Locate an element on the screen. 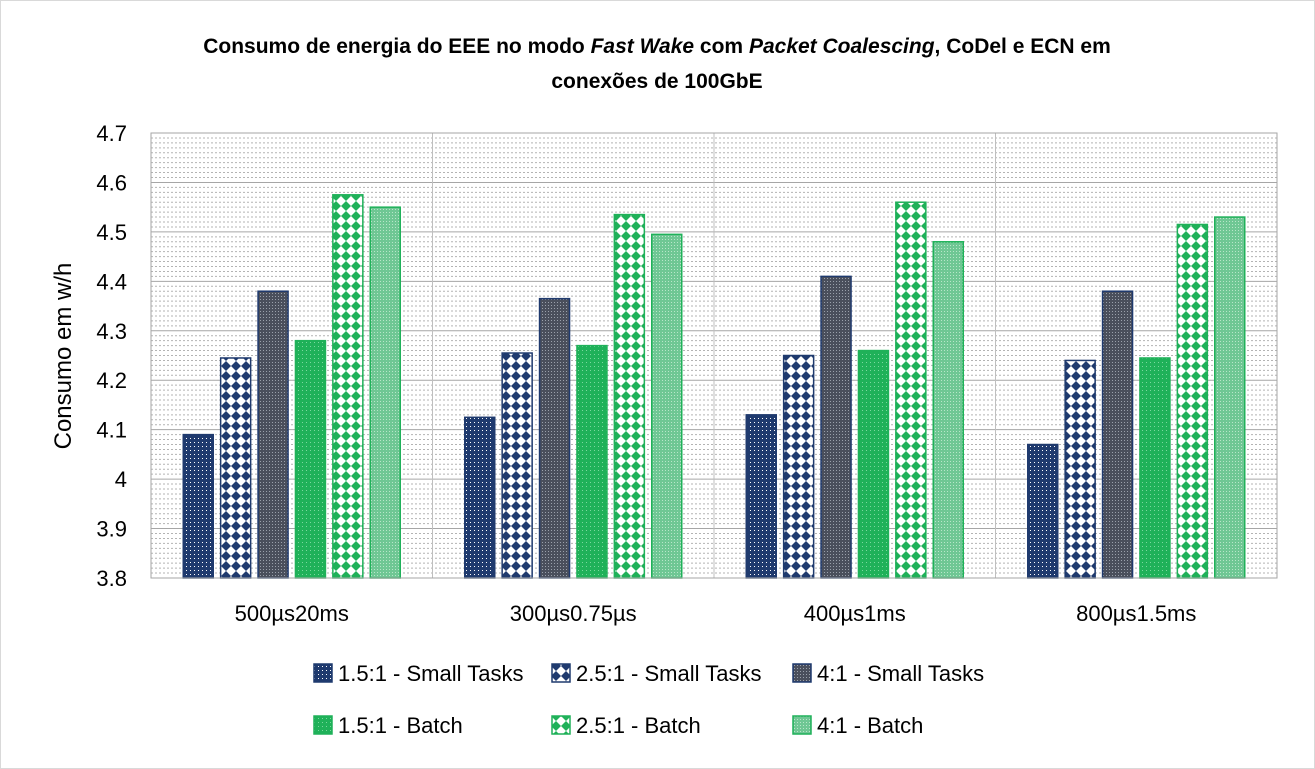 The width and height of the screenshot is (1315, 769). legend-label: 1.5:1 - Batch is located at coordinates (400, 725).